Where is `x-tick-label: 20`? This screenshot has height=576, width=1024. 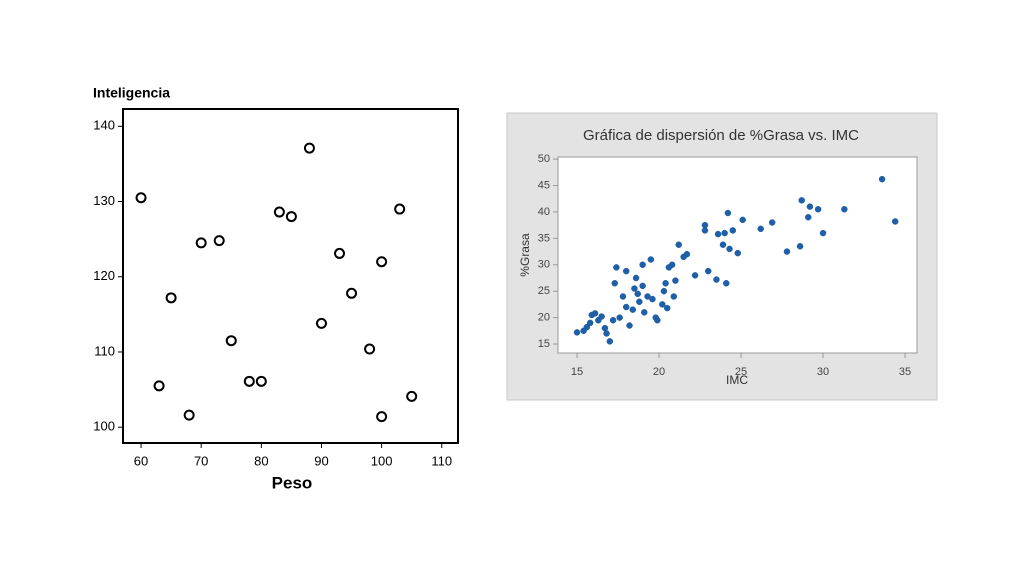
x-tick-label: 20 is located at coordinates (659, 372).